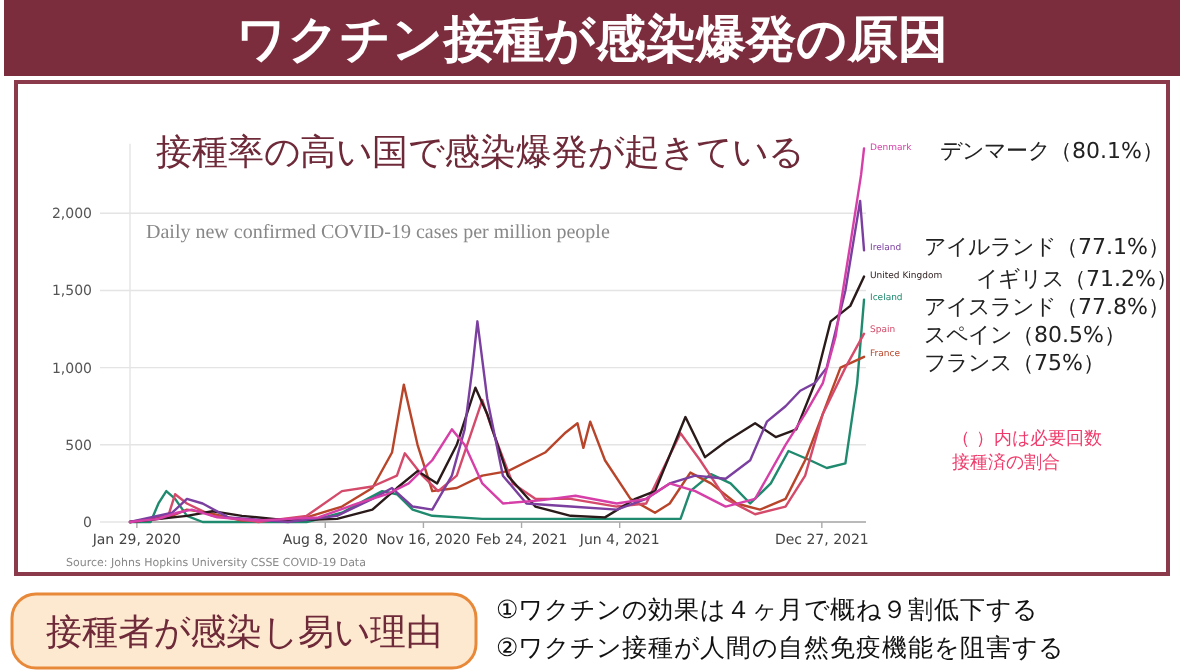 This screenshot has height=672, width=1184. What do you see at coordinates (780, 647) in the screenshot?
I see `annotation: ②ワクチン接種が人間の自然免疫機能を阻害する` at bounding box center [780, 647].